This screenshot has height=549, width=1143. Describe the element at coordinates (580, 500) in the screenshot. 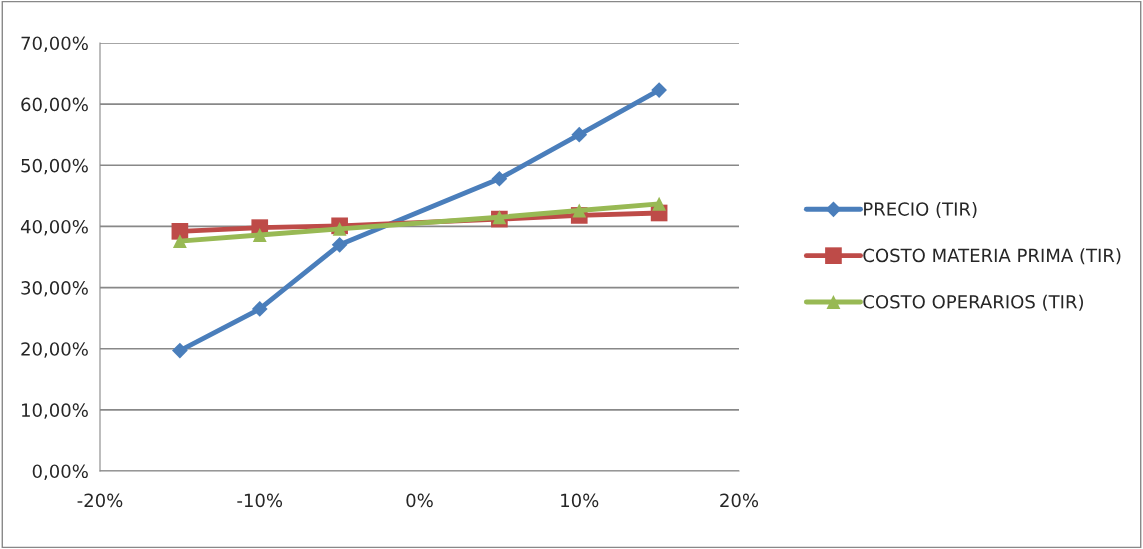

I see `x-tick-label: 10%` at that location.